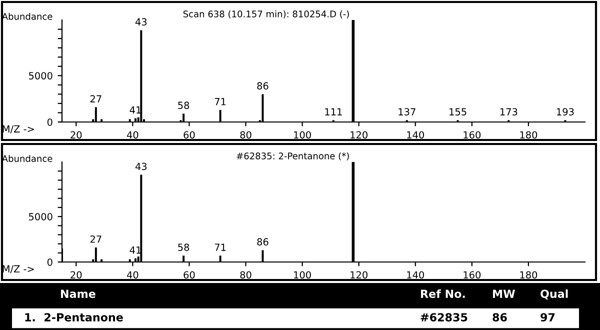 The image size is (600, 330). What do you see at coordinates (458, 112) in the screenshot?
I see `annotation: 155` at bounding box center [458, 112].